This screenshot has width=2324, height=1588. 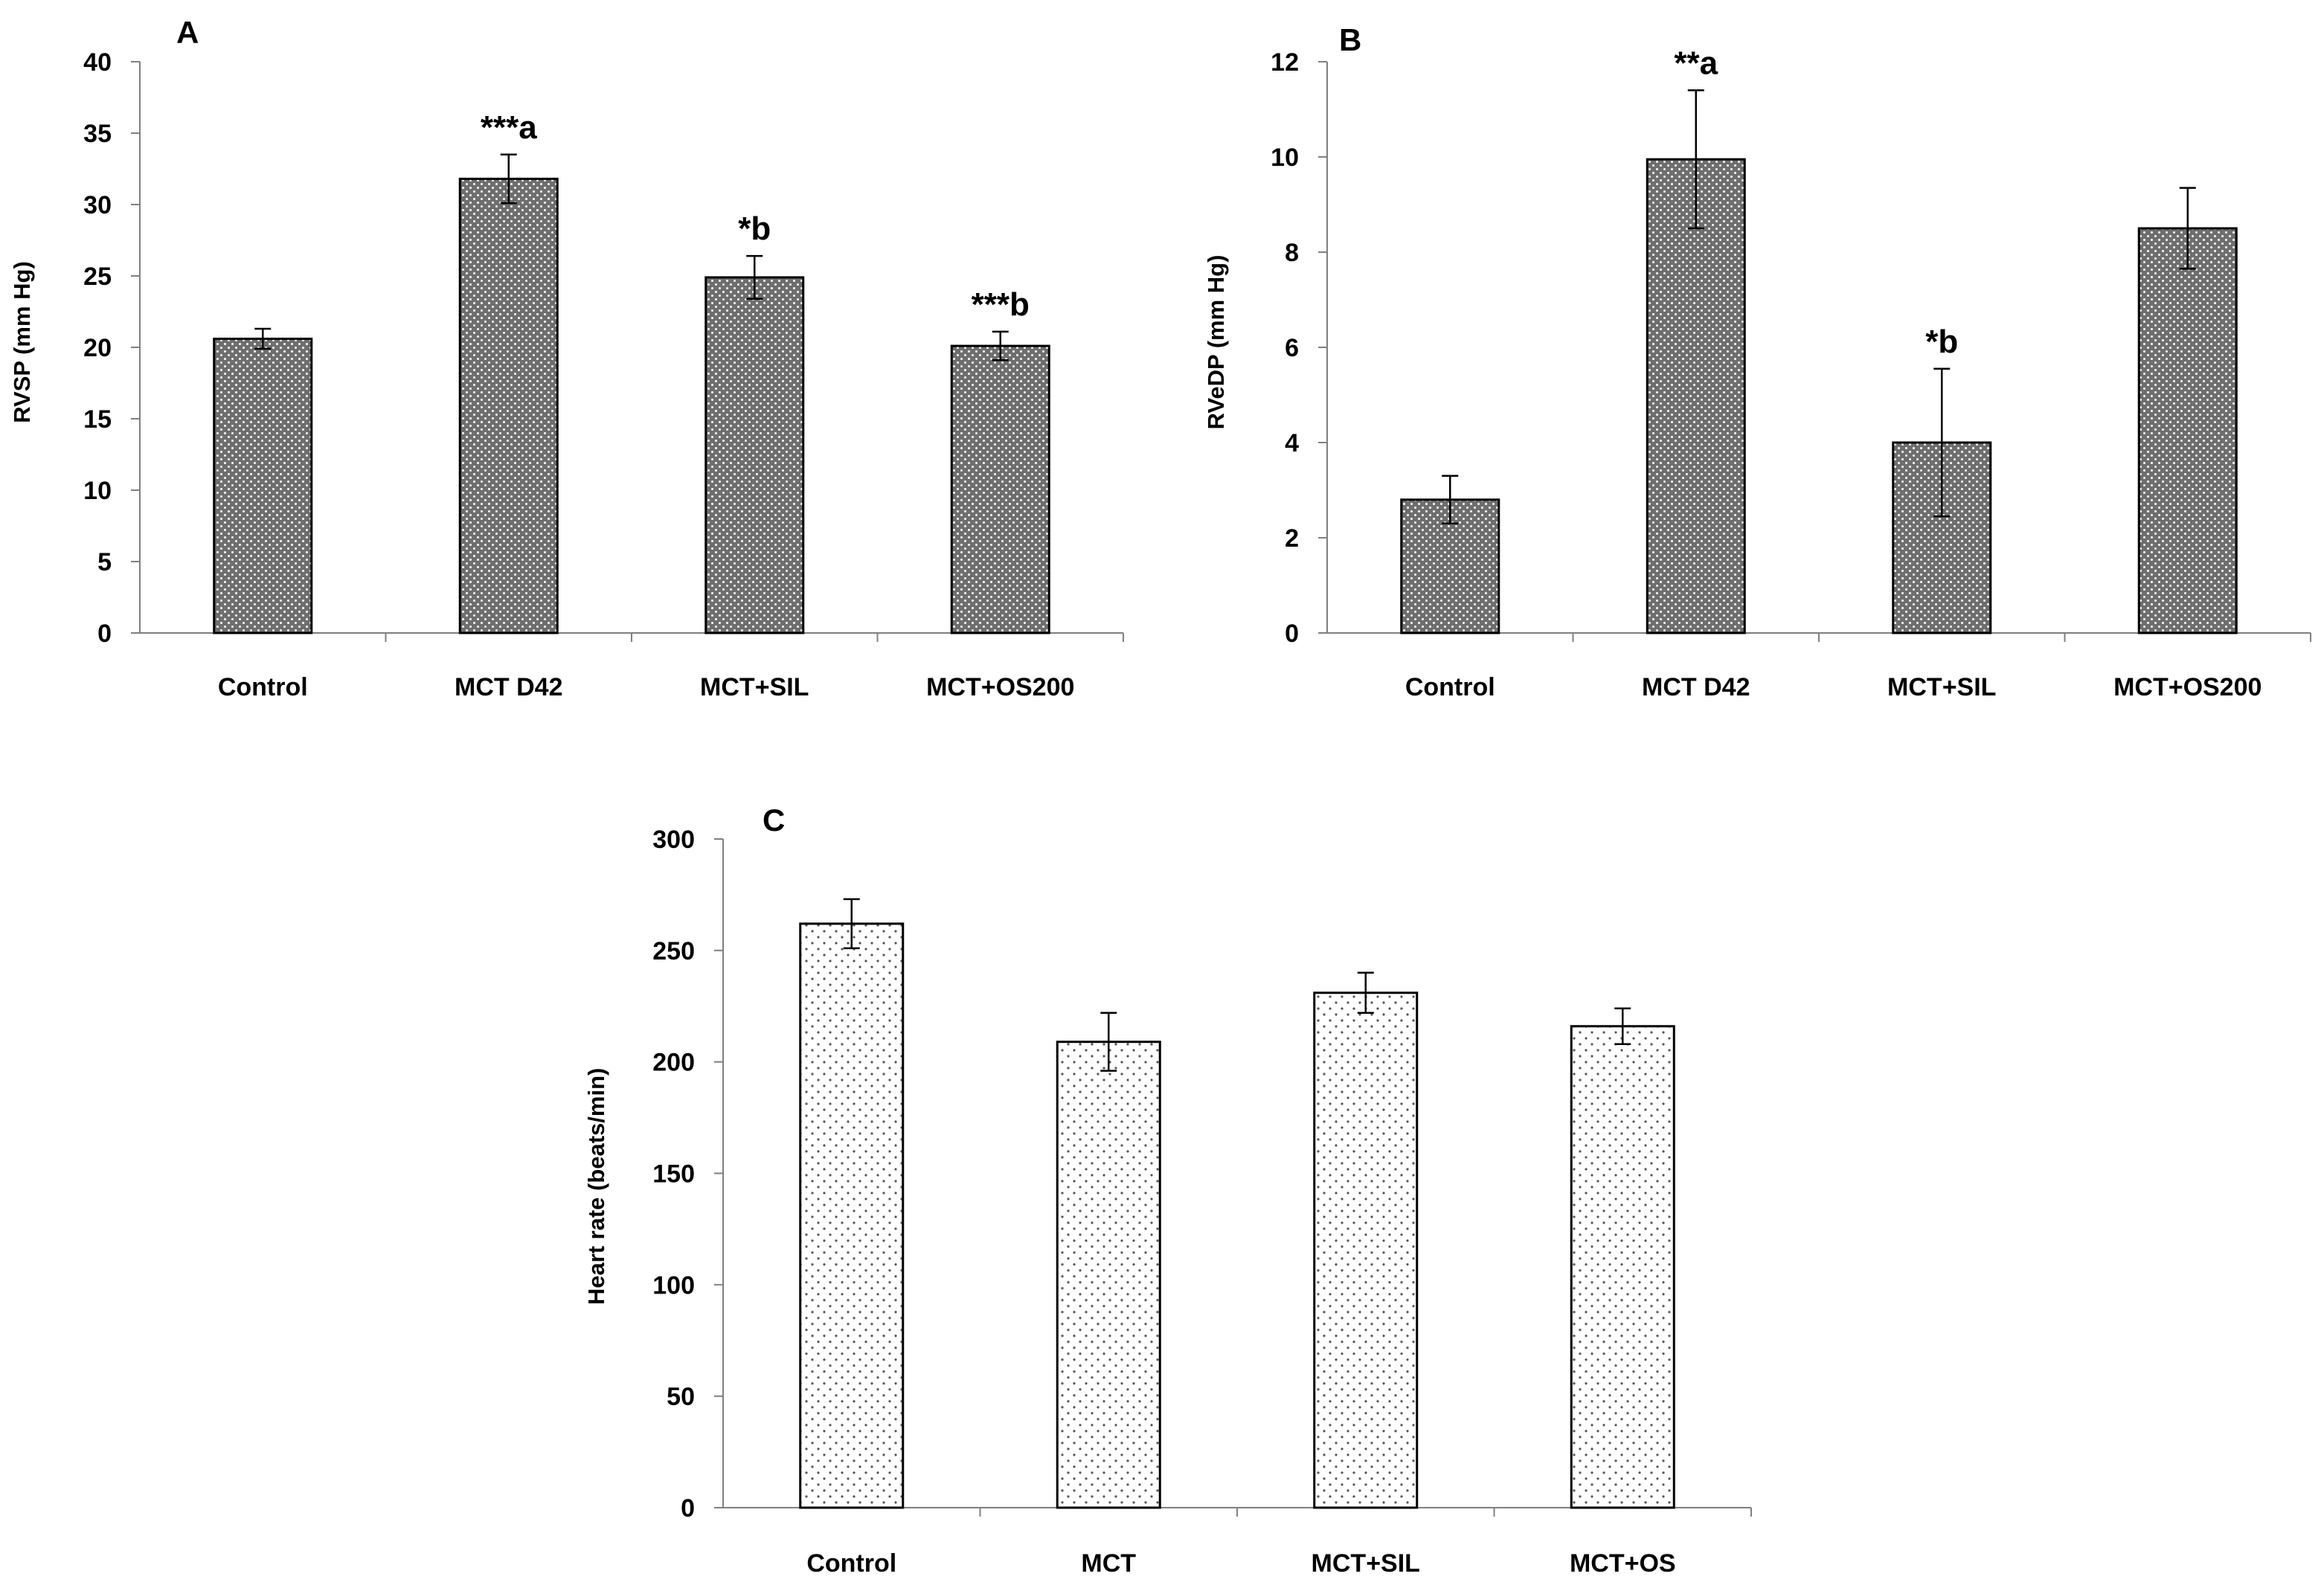 I want to click on y-tick-label-b: 10, so click(x=1285, y=158).